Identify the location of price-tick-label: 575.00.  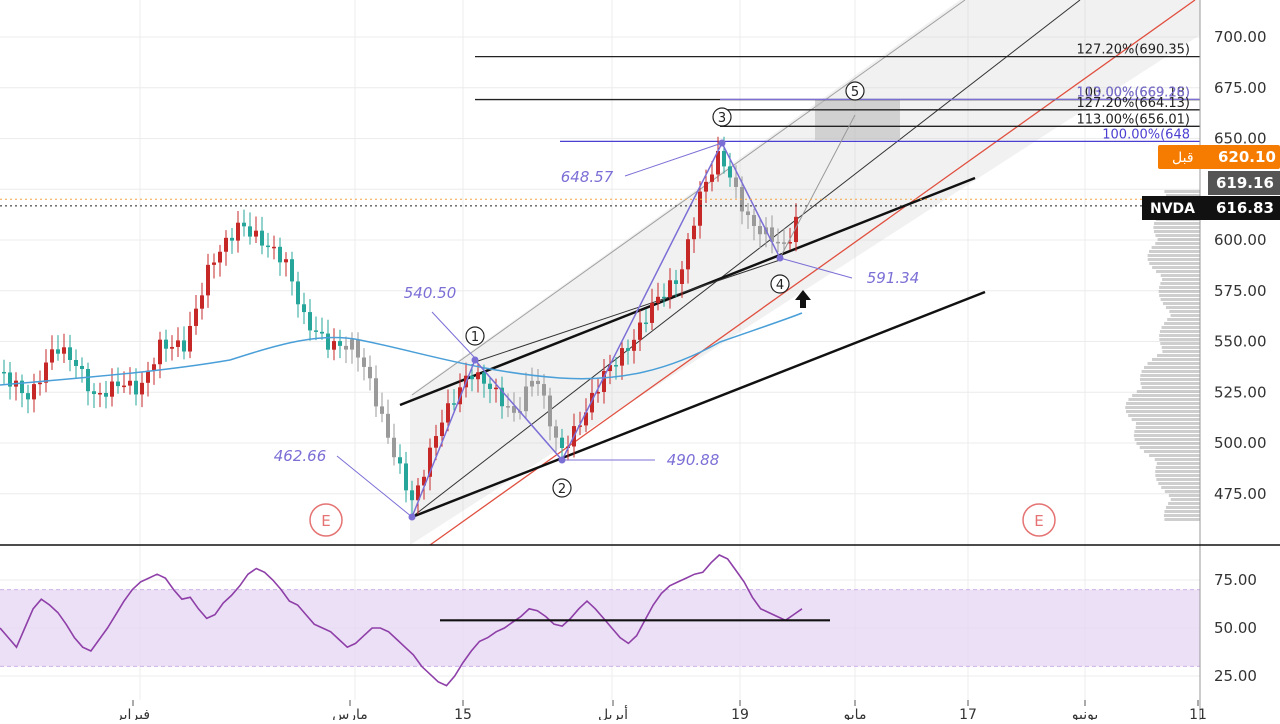
(1240, 291).